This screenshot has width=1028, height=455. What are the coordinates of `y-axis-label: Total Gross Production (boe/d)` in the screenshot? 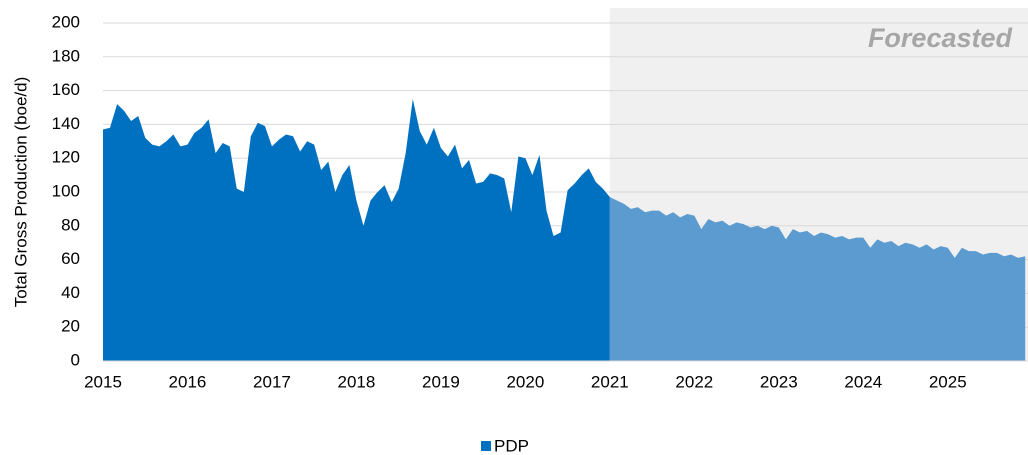 It's located at (20, 192).